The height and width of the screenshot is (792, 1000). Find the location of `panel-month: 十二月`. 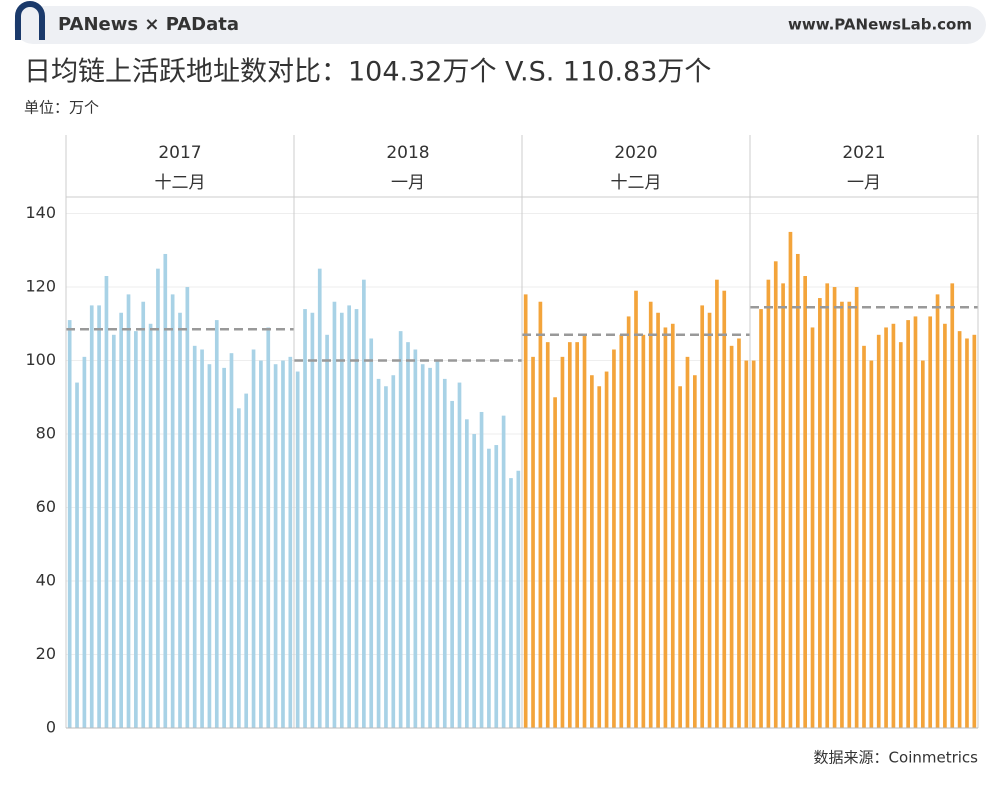

panel-month: 十二月 is located at coordinates (636, 183).